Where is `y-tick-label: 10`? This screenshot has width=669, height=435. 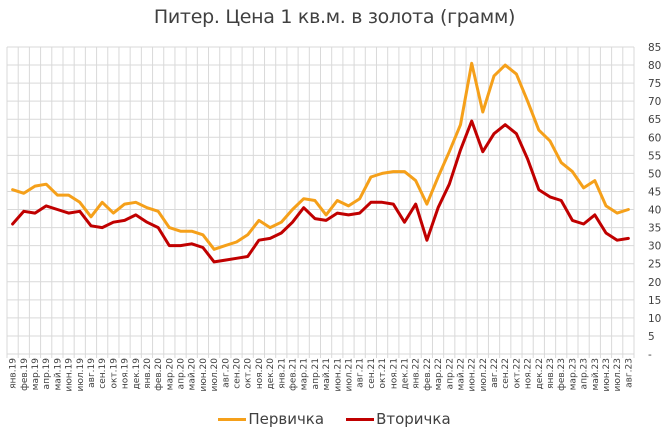
y-tick-label: 10 is located at coordinates (654, 319).